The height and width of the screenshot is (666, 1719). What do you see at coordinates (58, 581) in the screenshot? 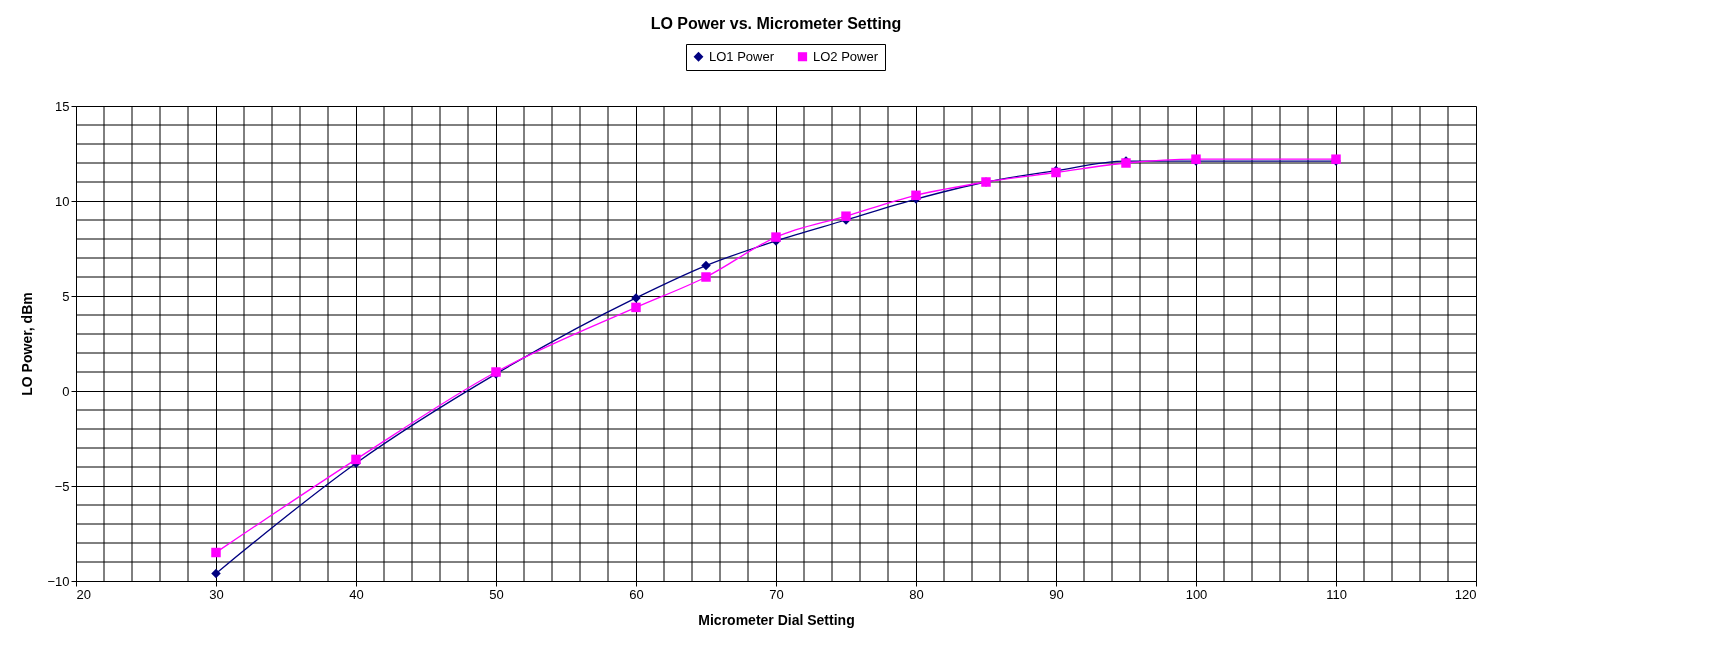
I see `y-tick-label: −10` at bounding box center [58, 581].